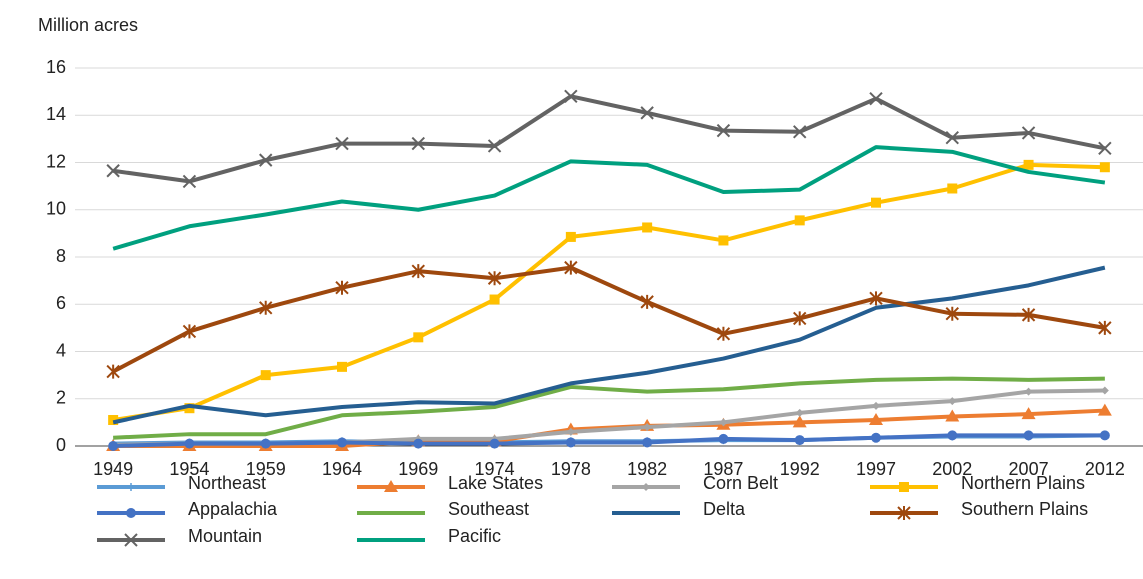  Describe the element at coordinates (495, 469) in the screenshot. I see `x-tick-label: 1974` at that location.